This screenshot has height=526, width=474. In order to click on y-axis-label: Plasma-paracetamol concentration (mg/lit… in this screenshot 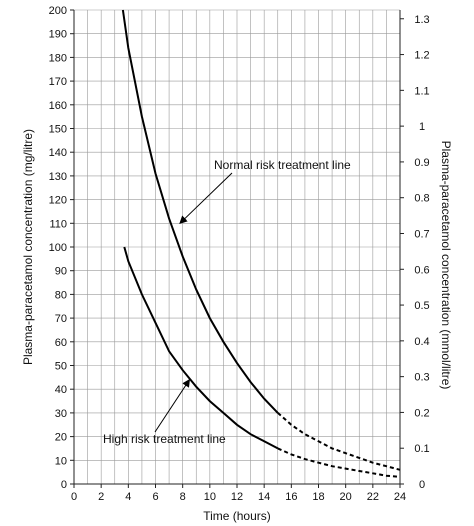, I will do `click(28, 247)`.